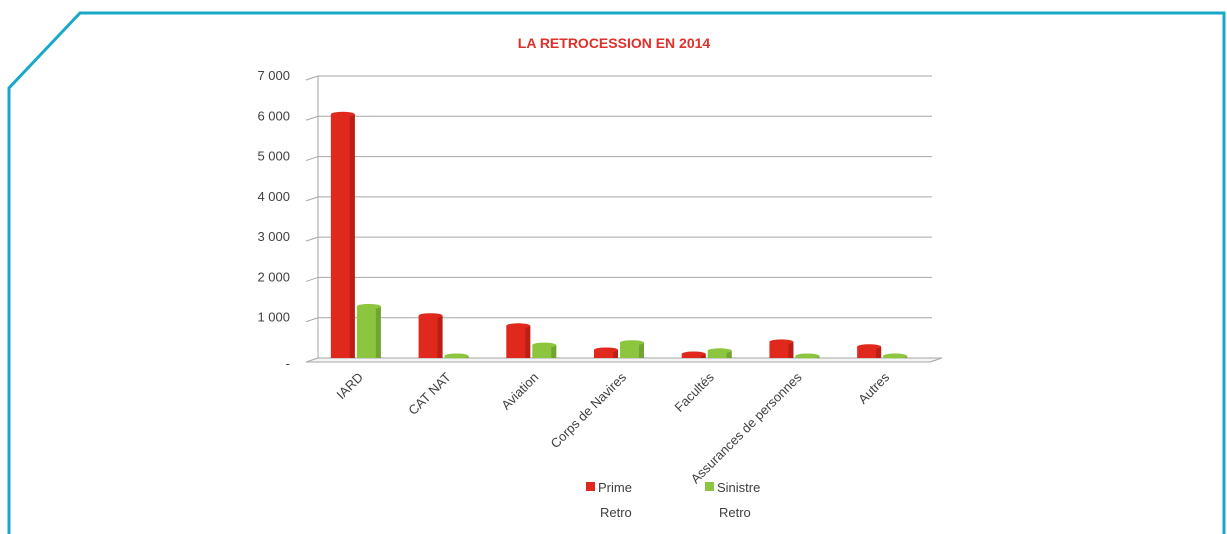 The height and width of the screenshot is (534, 1227). Describe the element at coordinates (732, 500) in the screenshot. I see `legend-item-sinistre-retro: Sinistre Retro` at that location.